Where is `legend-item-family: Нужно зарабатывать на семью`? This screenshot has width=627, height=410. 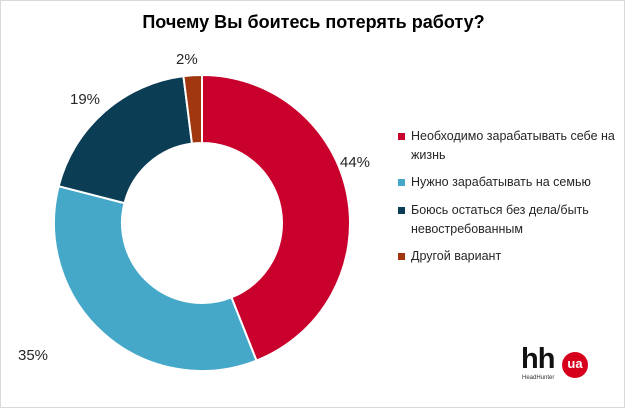 legend-item-family: Нужно зарабатывать на семью is located at coordinates (510, 182).